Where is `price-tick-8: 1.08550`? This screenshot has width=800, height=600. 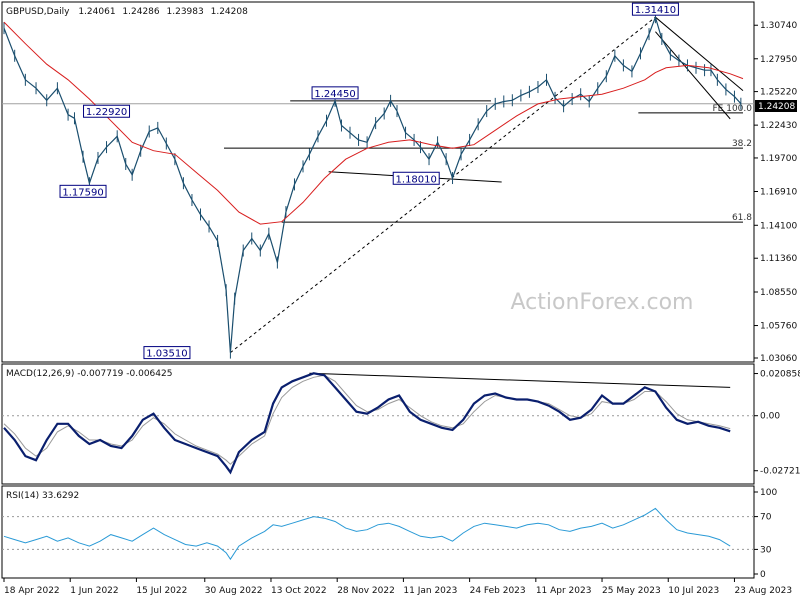 price-tick-8: 1.08550 is located at coordinates (778, 293).